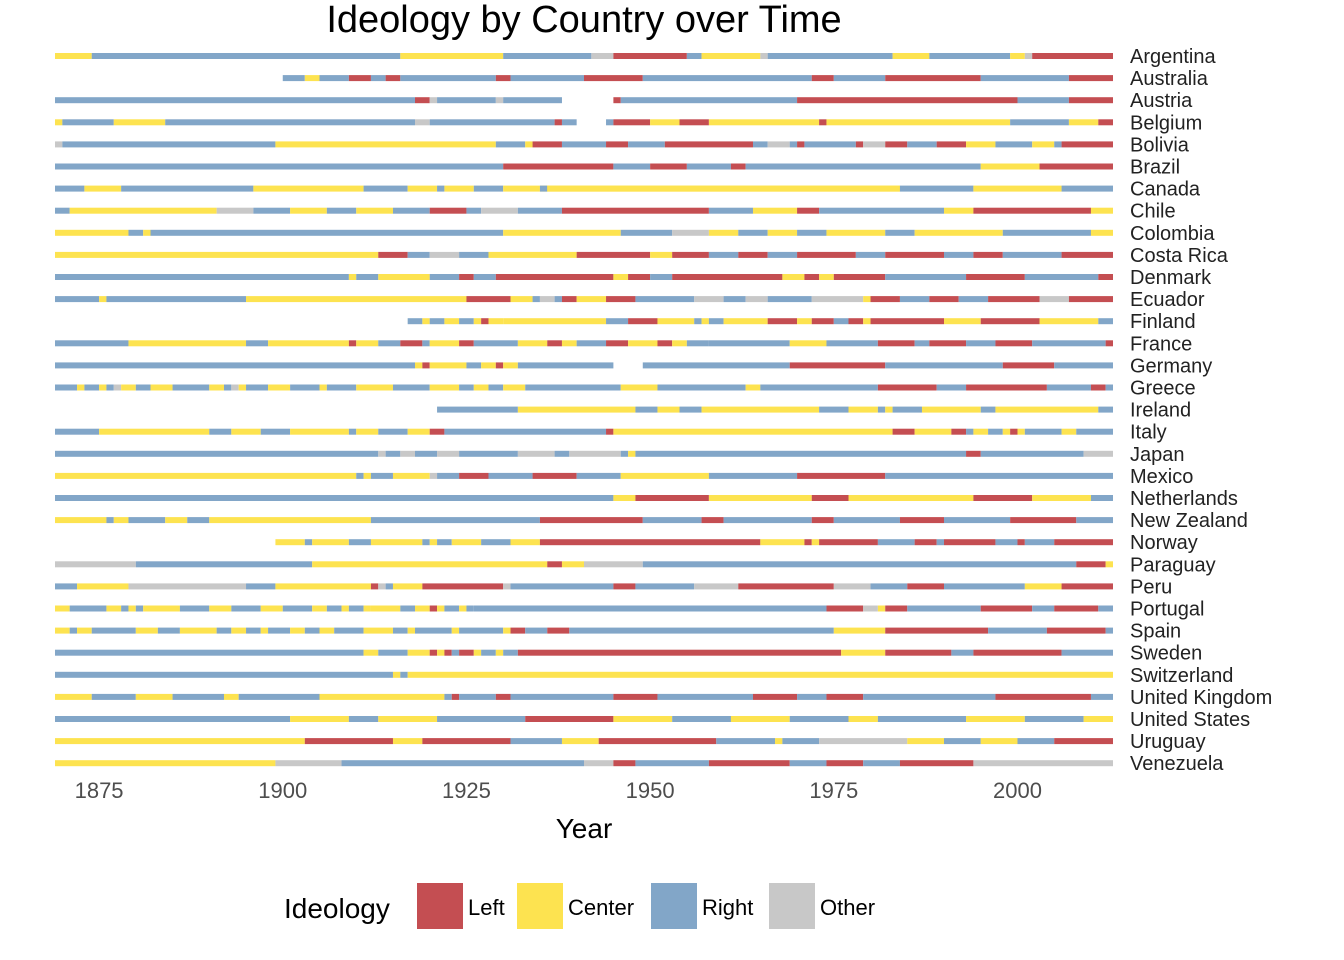 This screenshot has height=960, width=1344. I want to click on x-tick-label: 1975, so click(833, 790).